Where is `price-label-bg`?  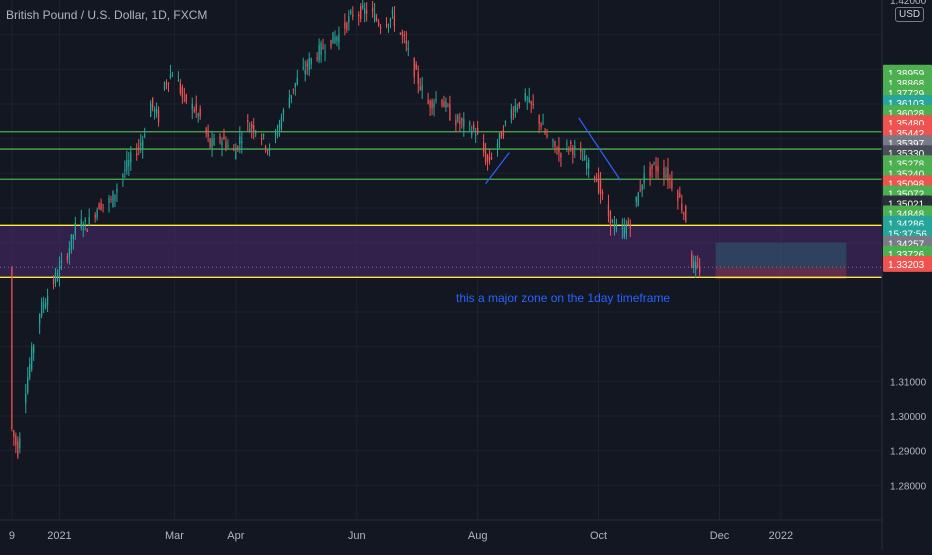
price-label-bg is located at coordinates (907, 263).